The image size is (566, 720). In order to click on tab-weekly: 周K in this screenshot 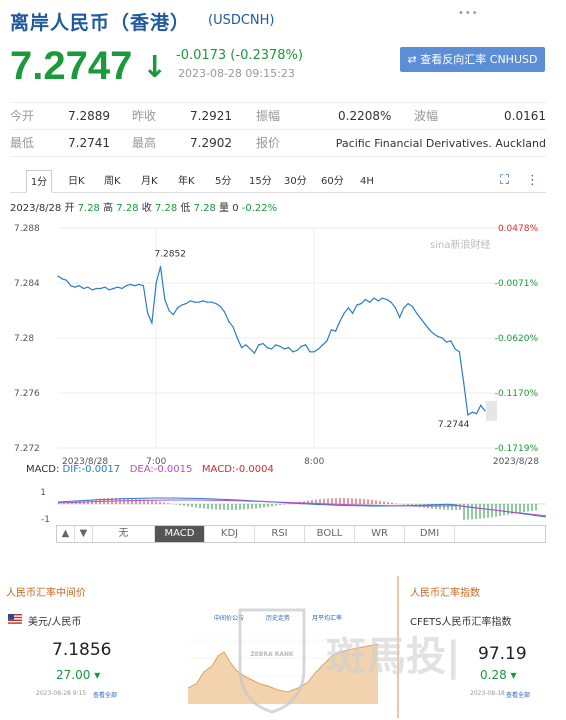, I will do `click(112, 181)`.